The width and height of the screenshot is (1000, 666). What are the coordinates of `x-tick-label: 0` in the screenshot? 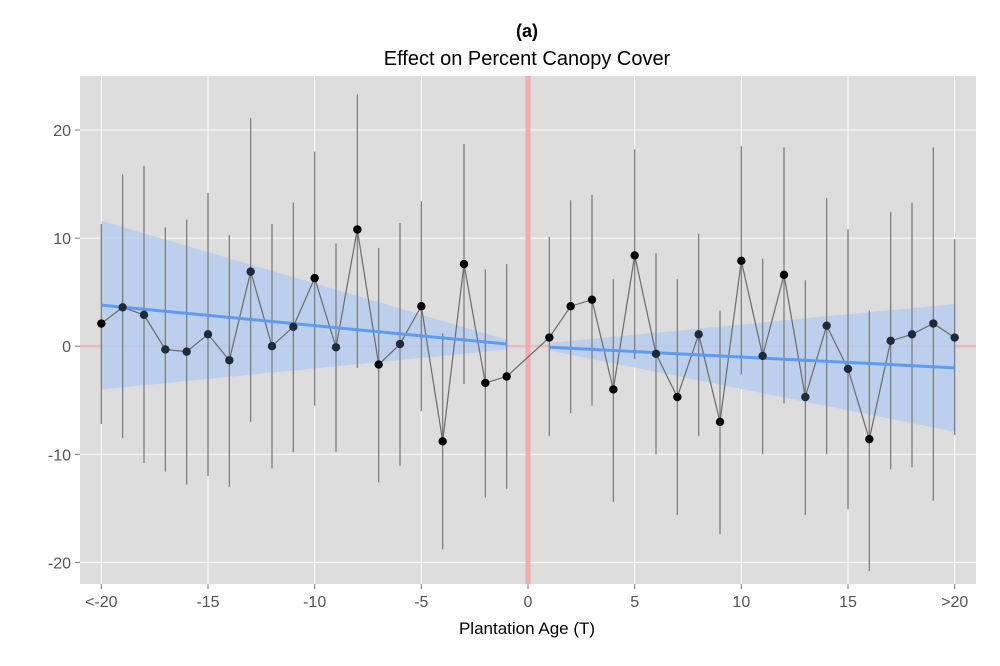 It's located at (528, 602).